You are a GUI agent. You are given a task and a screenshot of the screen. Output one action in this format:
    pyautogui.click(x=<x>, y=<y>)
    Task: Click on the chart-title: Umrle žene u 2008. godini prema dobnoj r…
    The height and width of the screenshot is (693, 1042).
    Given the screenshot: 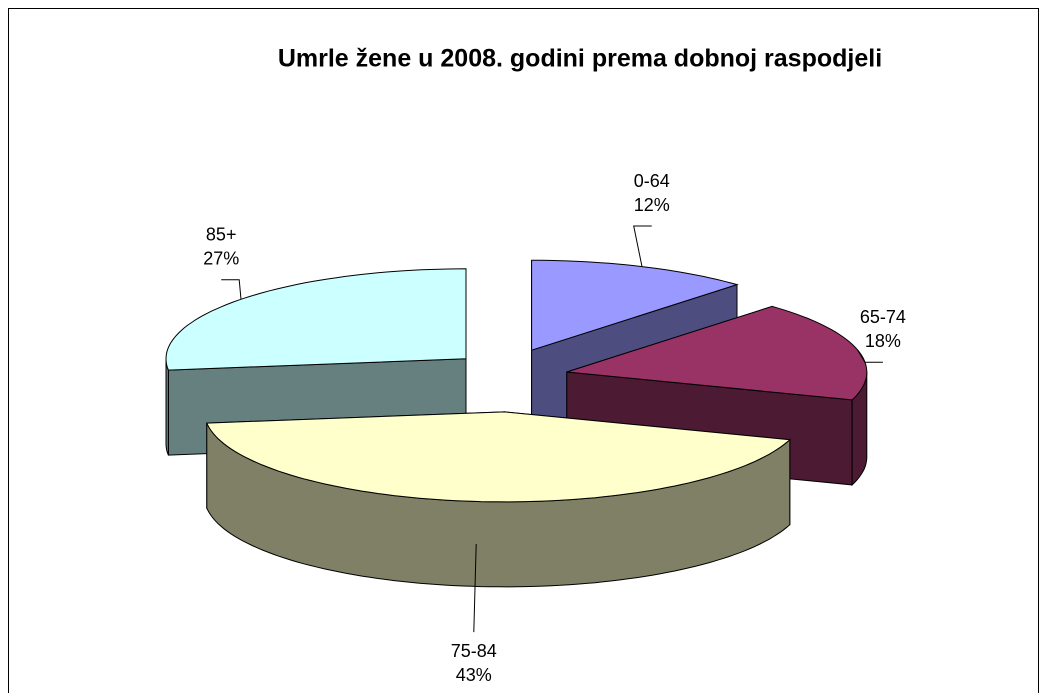 What is the action you would take?
    pyautogui.click(x=580, y=59)
    